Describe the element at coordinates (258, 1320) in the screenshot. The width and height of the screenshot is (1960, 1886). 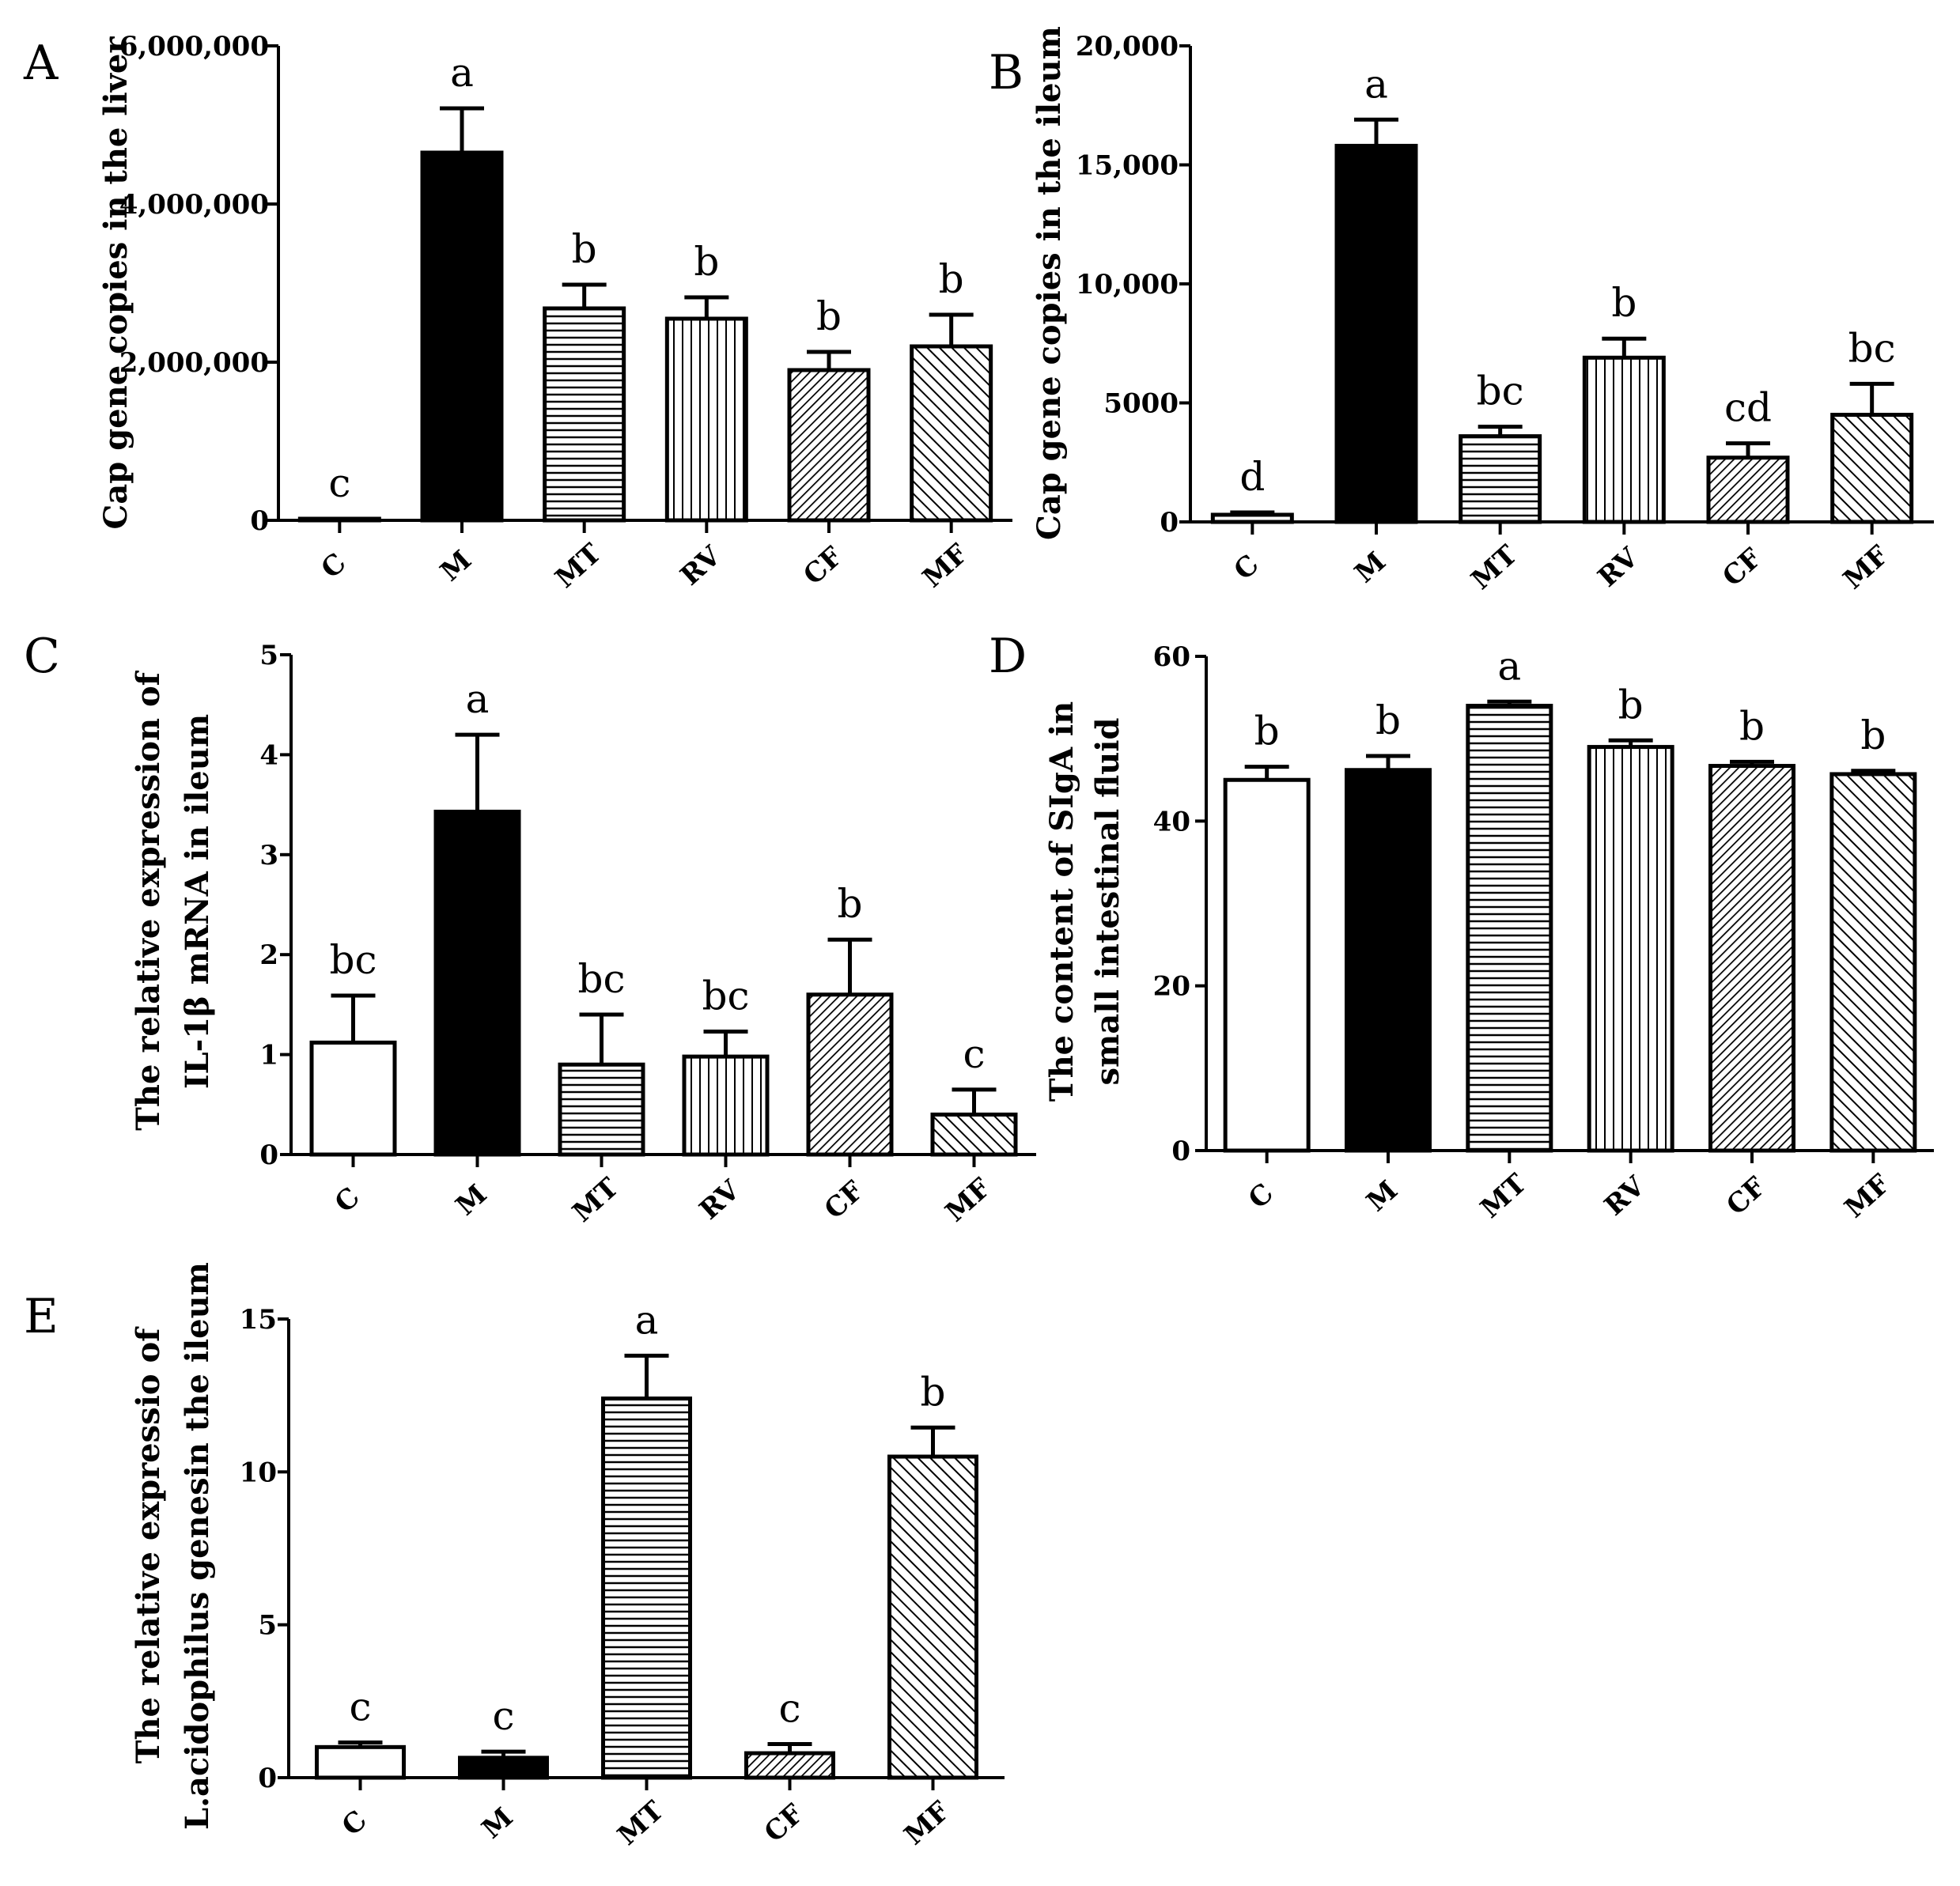
I see `y-tick-label: 15` at that location.